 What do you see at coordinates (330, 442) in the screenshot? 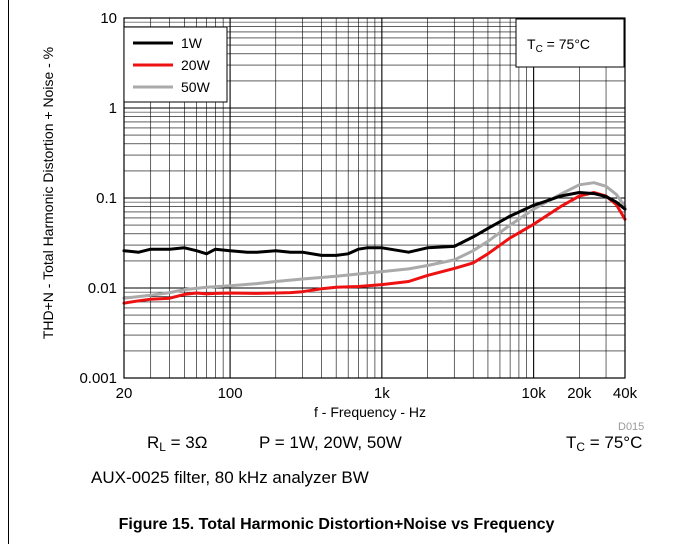
I see `power-condition: P = 1W, 20W, 50W` at bounding box center [330, 442].